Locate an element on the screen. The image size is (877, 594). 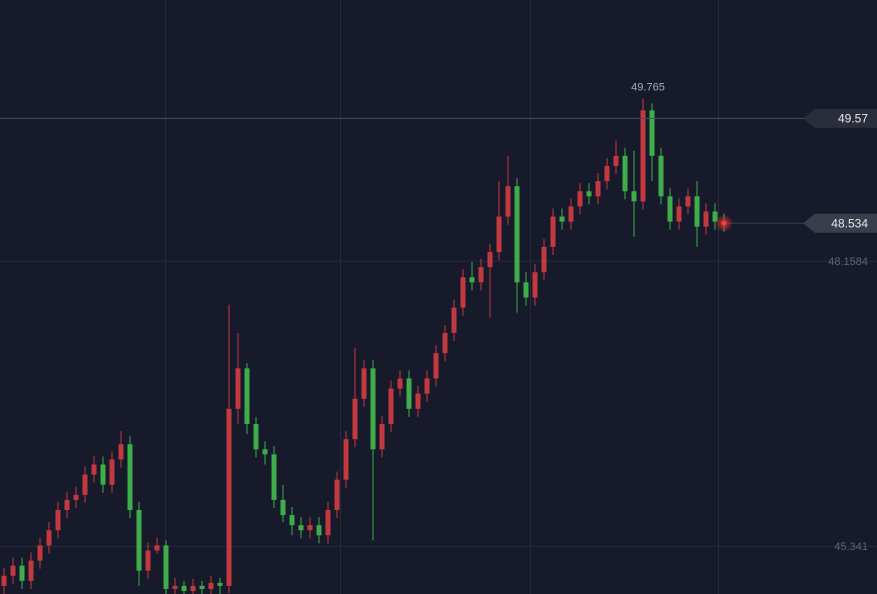
current-price-label: 48.534 is located at coordinates (849, 223).